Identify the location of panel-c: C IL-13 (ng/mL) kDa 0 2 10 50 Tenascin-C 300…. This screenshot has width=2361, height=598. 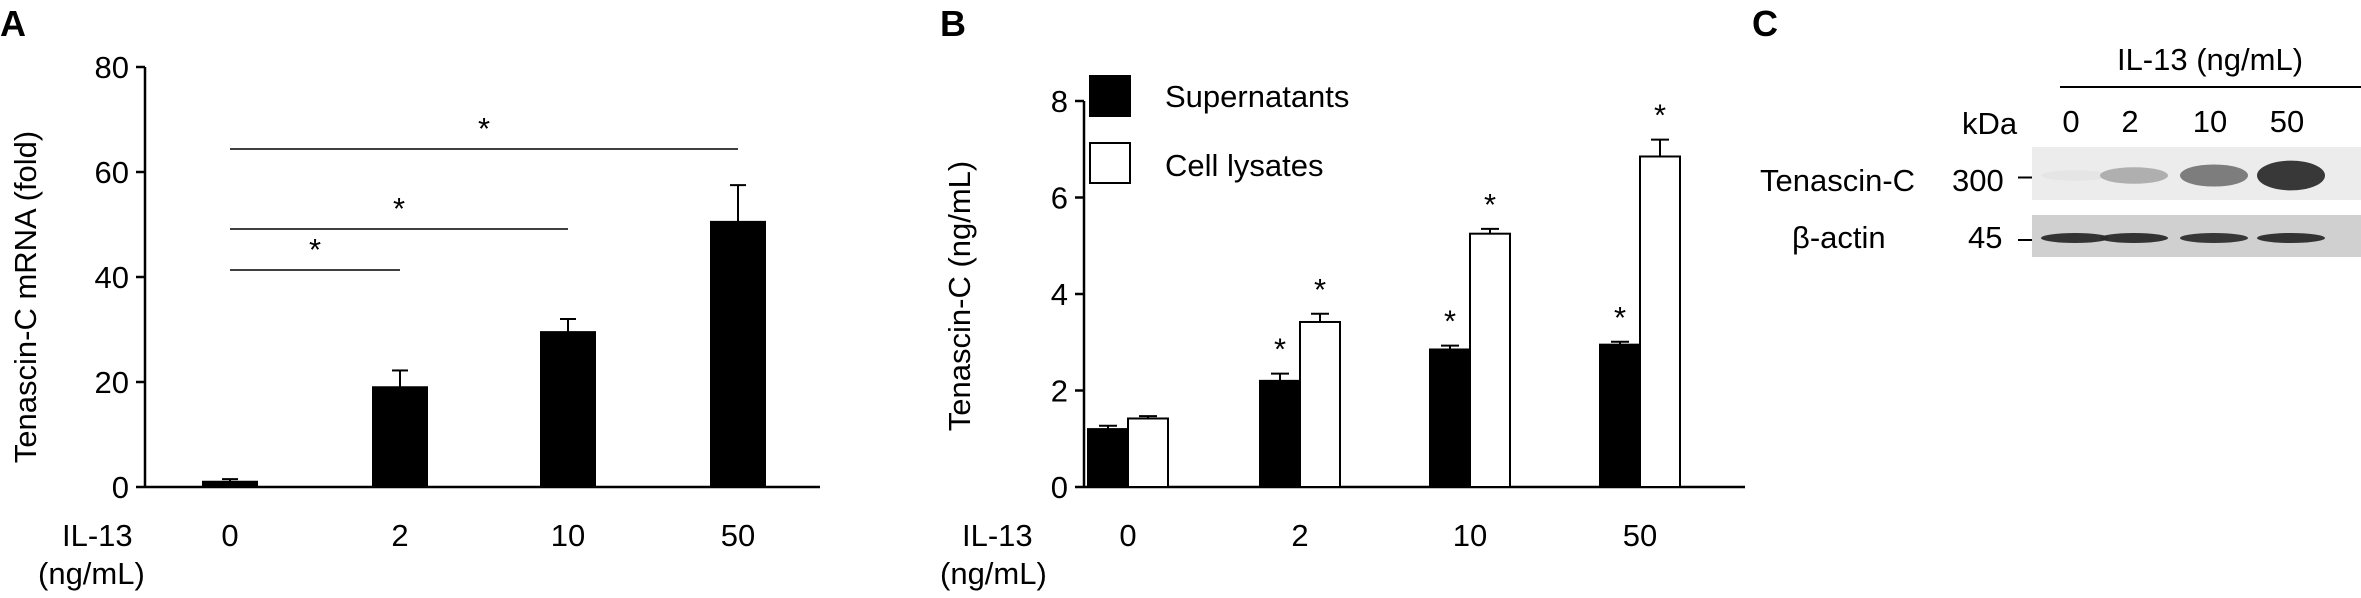
(2056, 130).